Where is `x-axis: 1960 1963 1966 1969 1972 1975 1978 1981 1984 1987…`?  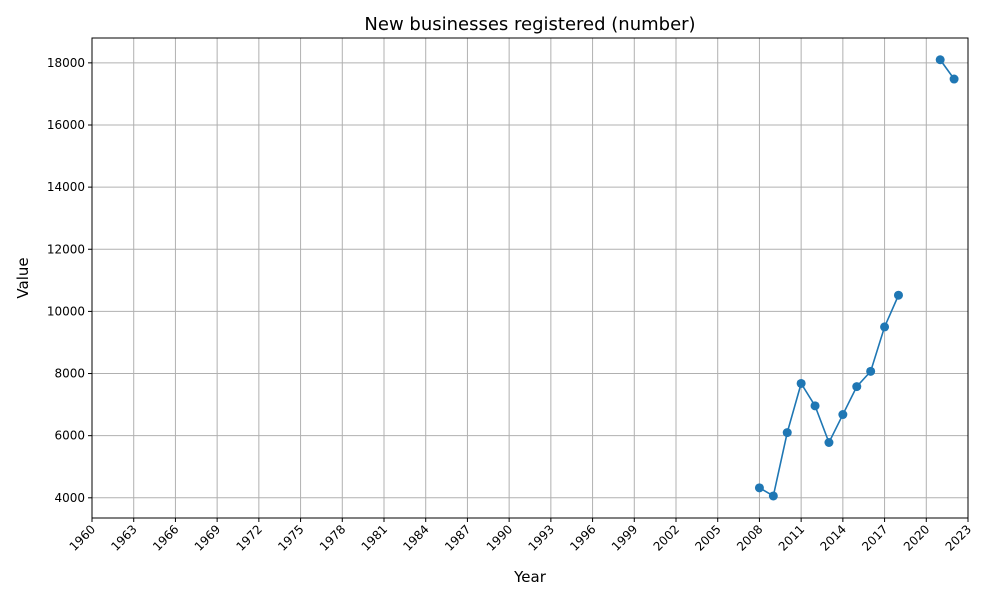 x-axis: 1960 1963 1966 1969 1972 1975 1978 1981 1984 1987… is located at coordinates (520, 536).